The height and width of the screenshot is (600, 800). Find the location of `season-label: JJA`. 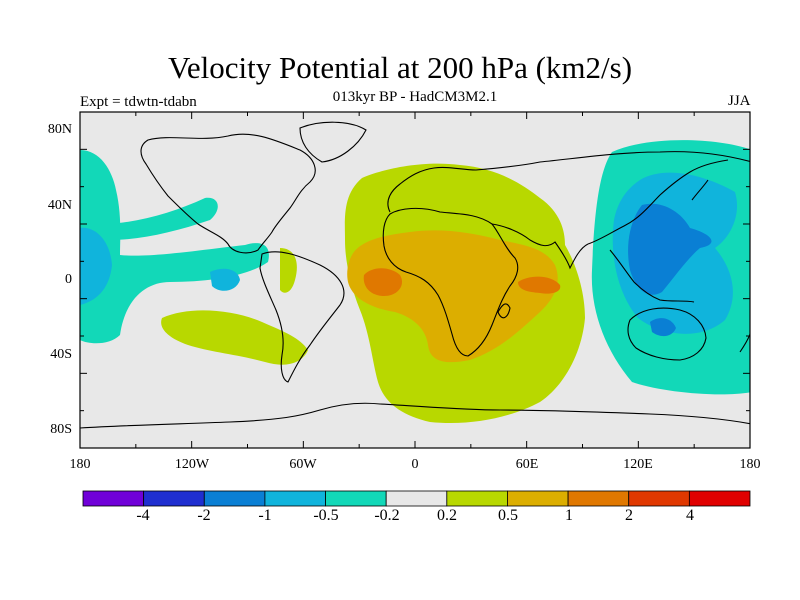

season-label: JJA is located at coordinates (739, 101).